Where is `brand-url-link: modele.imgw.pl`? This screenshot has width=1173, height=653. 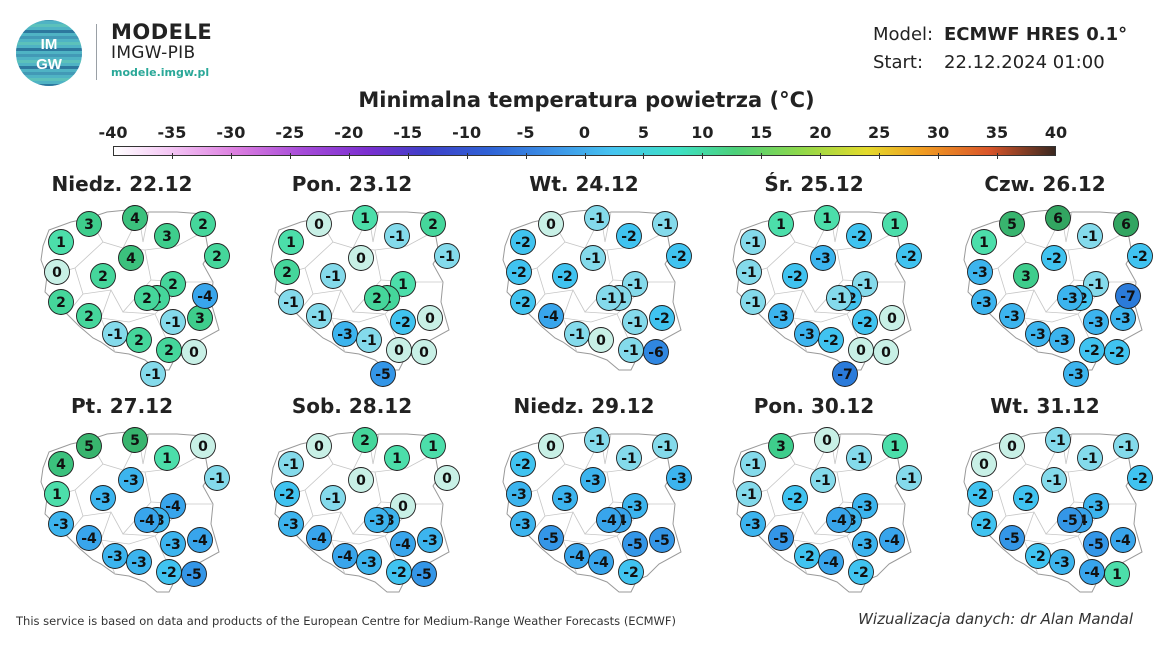
brand-url-link: modele.imgw.pl is located at coordinates (160, 72).